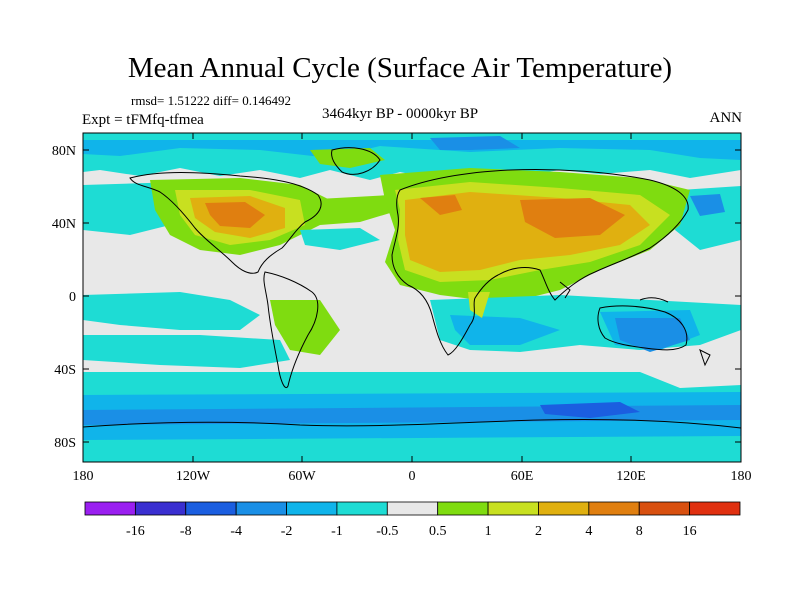 The width and height of the screenshot is (800, 600). I want to click on colorbar-label: -0.5, so click(387, 531).